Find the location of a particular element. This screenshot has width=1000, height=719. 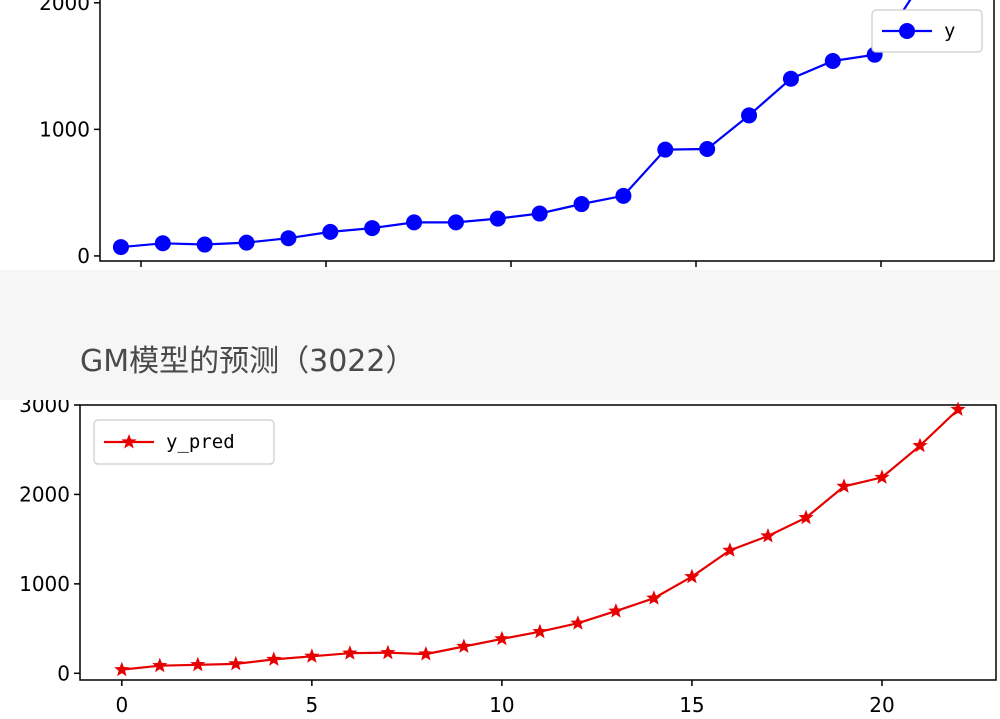

legend-box is located at coordinates (184, 442).